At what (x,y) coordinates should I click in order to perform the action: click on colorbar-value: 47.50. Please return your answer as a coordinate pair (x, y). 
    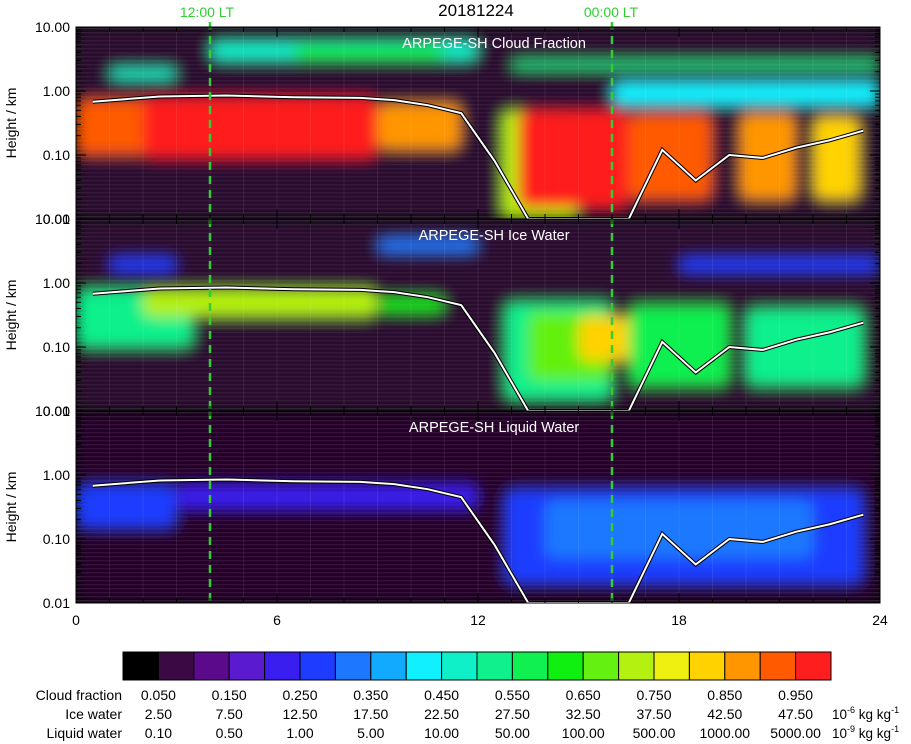
    Looking at the image, I should click on (795, 714).